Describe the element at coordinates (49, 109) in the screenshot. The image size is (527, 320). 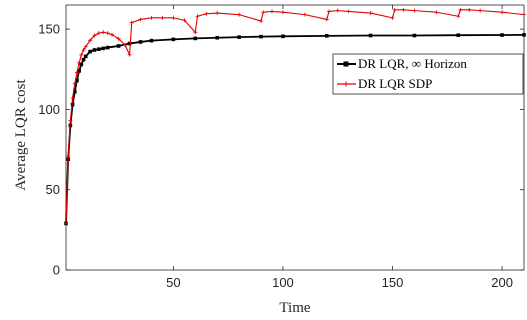
I see `y-tick-label: 100` at that location.